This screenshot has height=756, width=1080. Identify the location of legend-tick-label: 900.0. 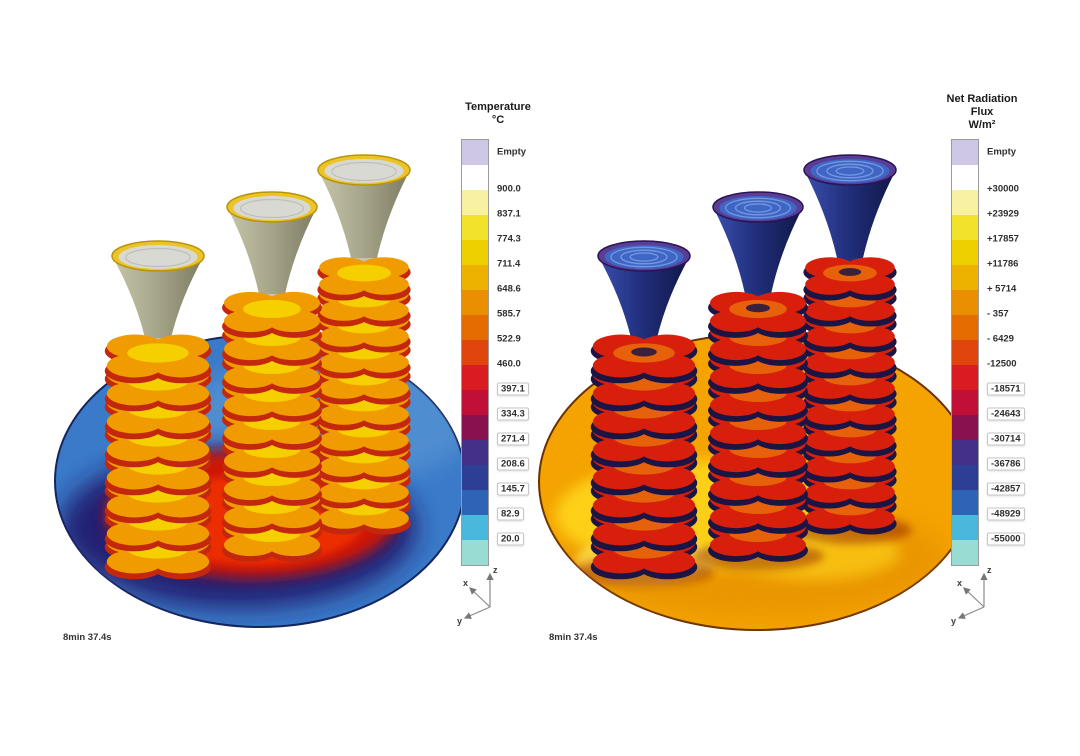
(509, 189).